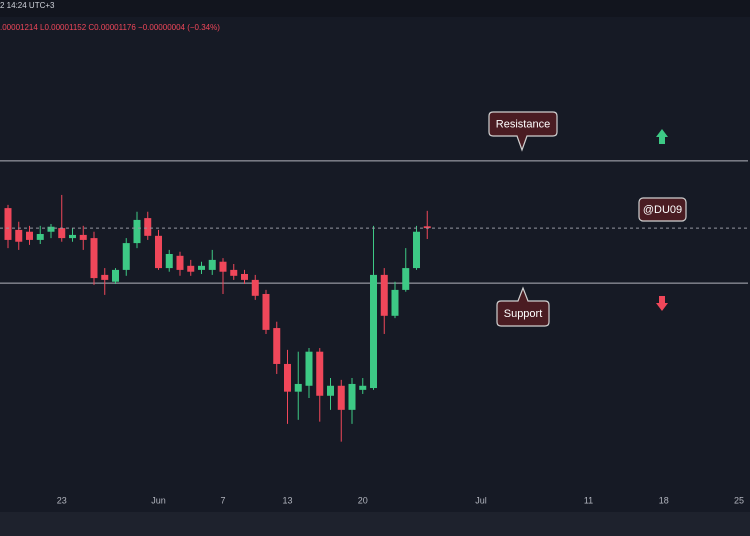 This screenshot has height=536, width=750. What do you see at coordinates (523, 124) in the screenshot?
I see `annotation: Resistance` at bounding box center [523, 124].